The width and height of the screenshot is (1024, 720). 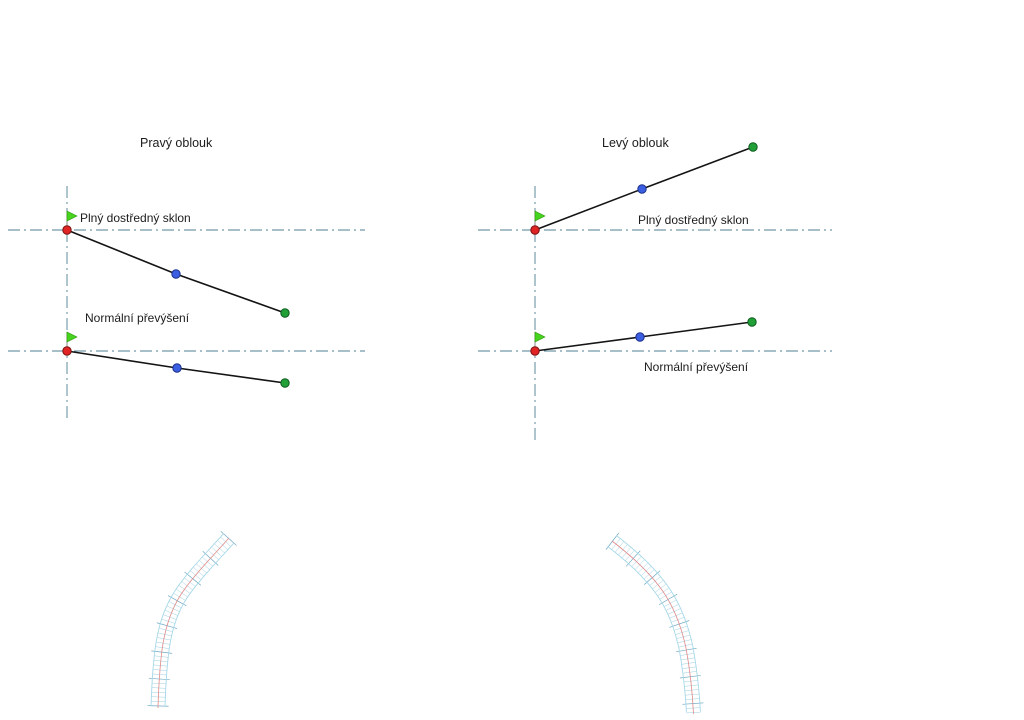 I want to click on right-curve-normal-crossfall-label: Normální převýšení, so click(x=137, y=318).